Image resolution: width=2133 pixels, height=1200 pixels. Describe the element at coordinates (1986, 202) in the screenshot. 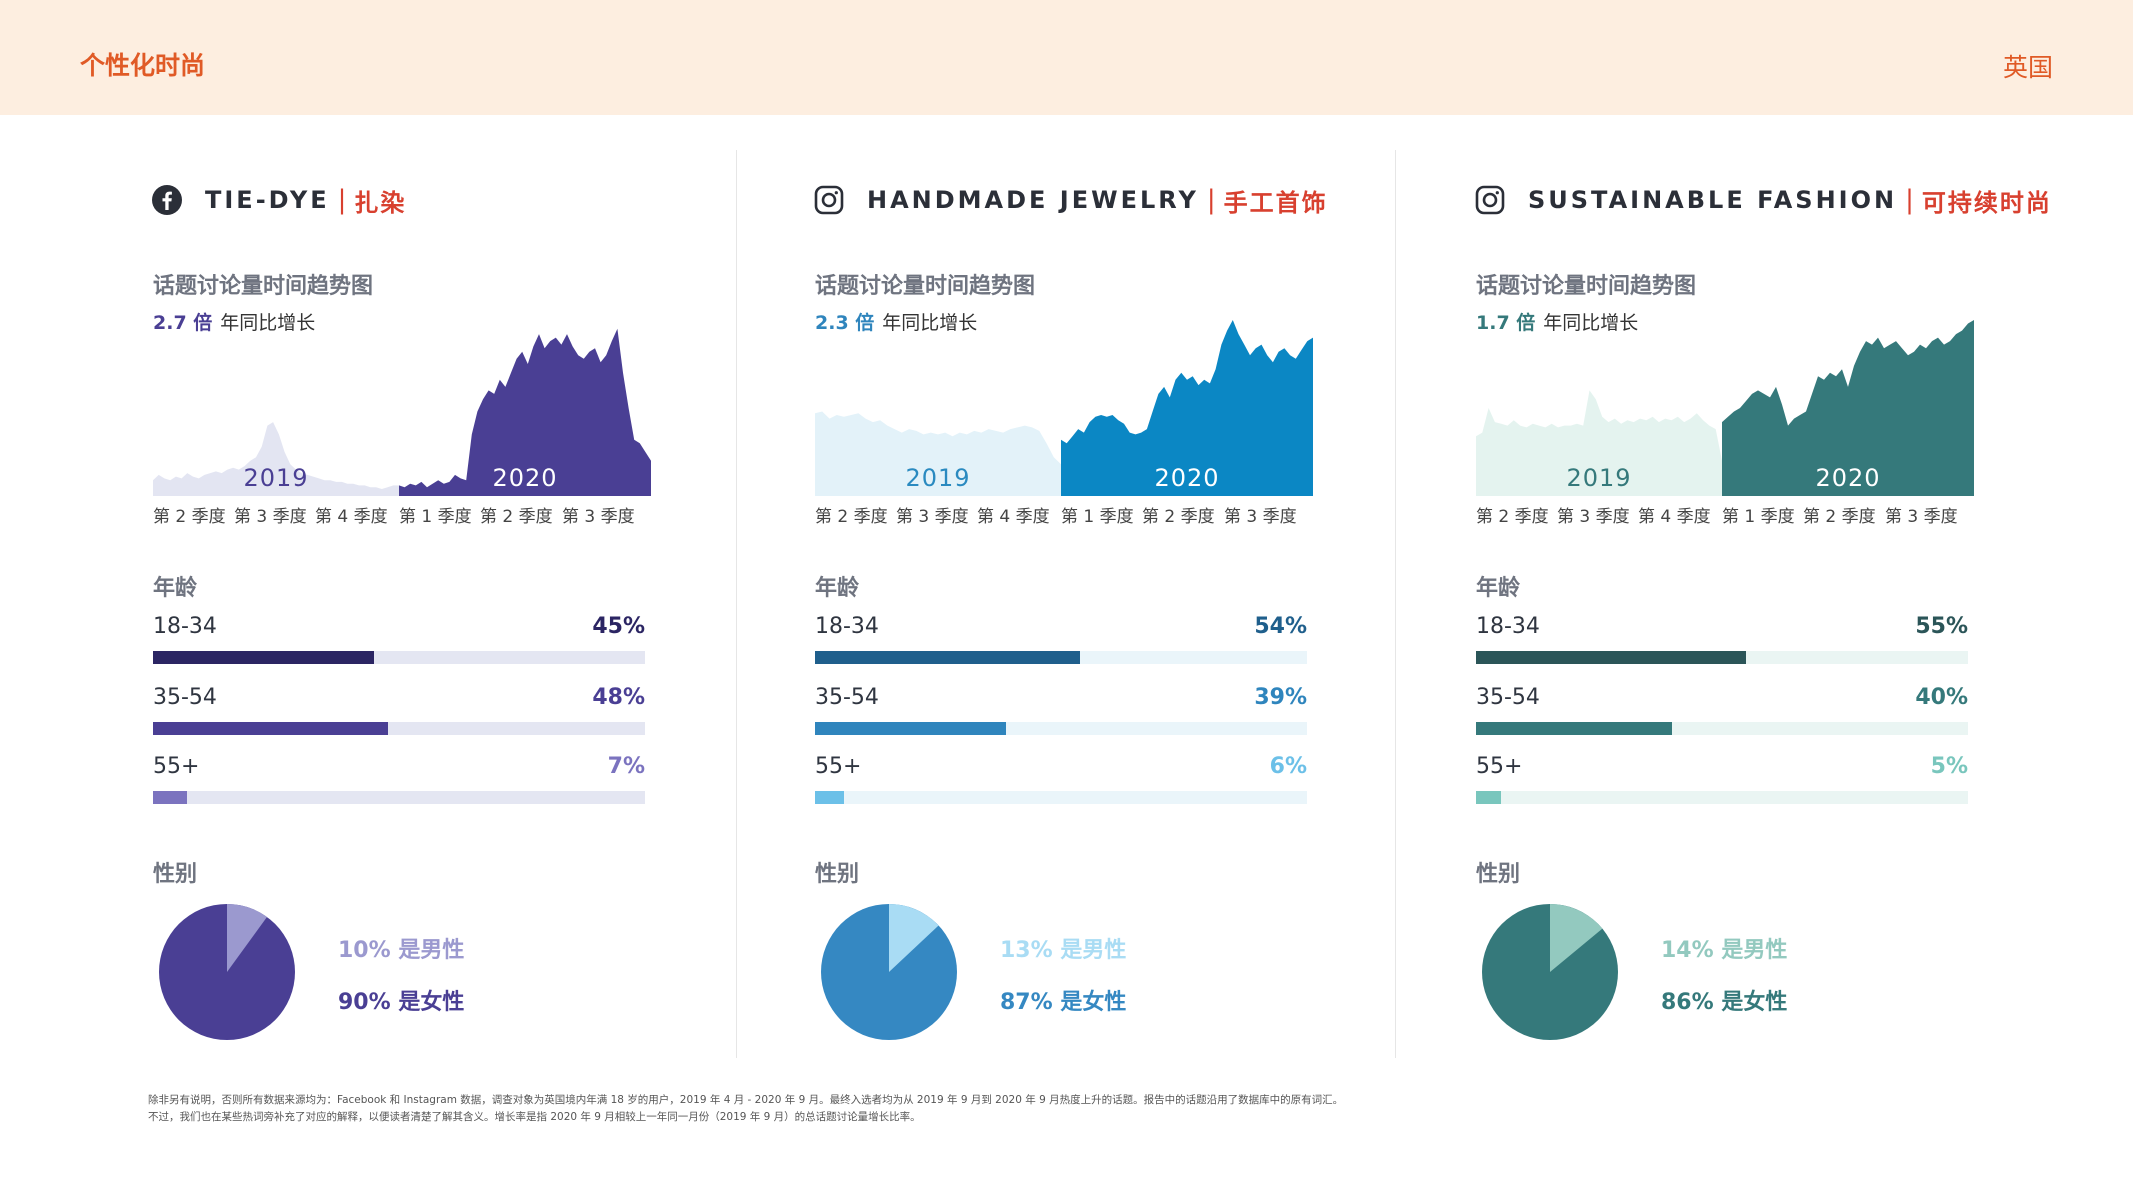

I see `topic-title-zh: 可持续时尚` at that location.